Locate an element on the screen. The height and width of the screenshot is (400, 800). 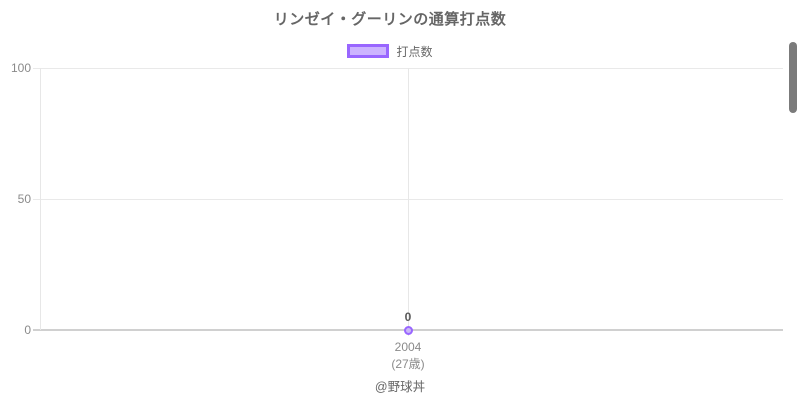
legend-label: 打点数 is located at coordinates (414, 51).